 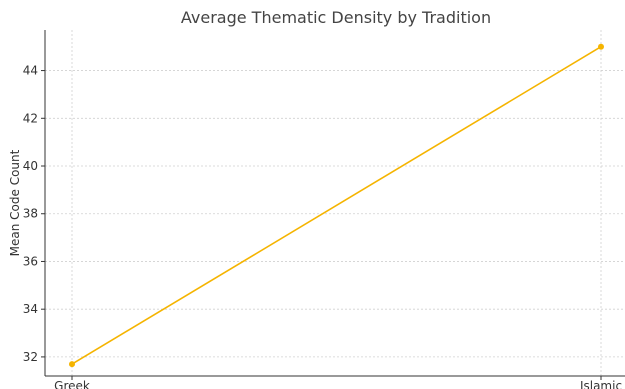 I want to click on x-tick-label: Islamic, so click(x=601, y=384).